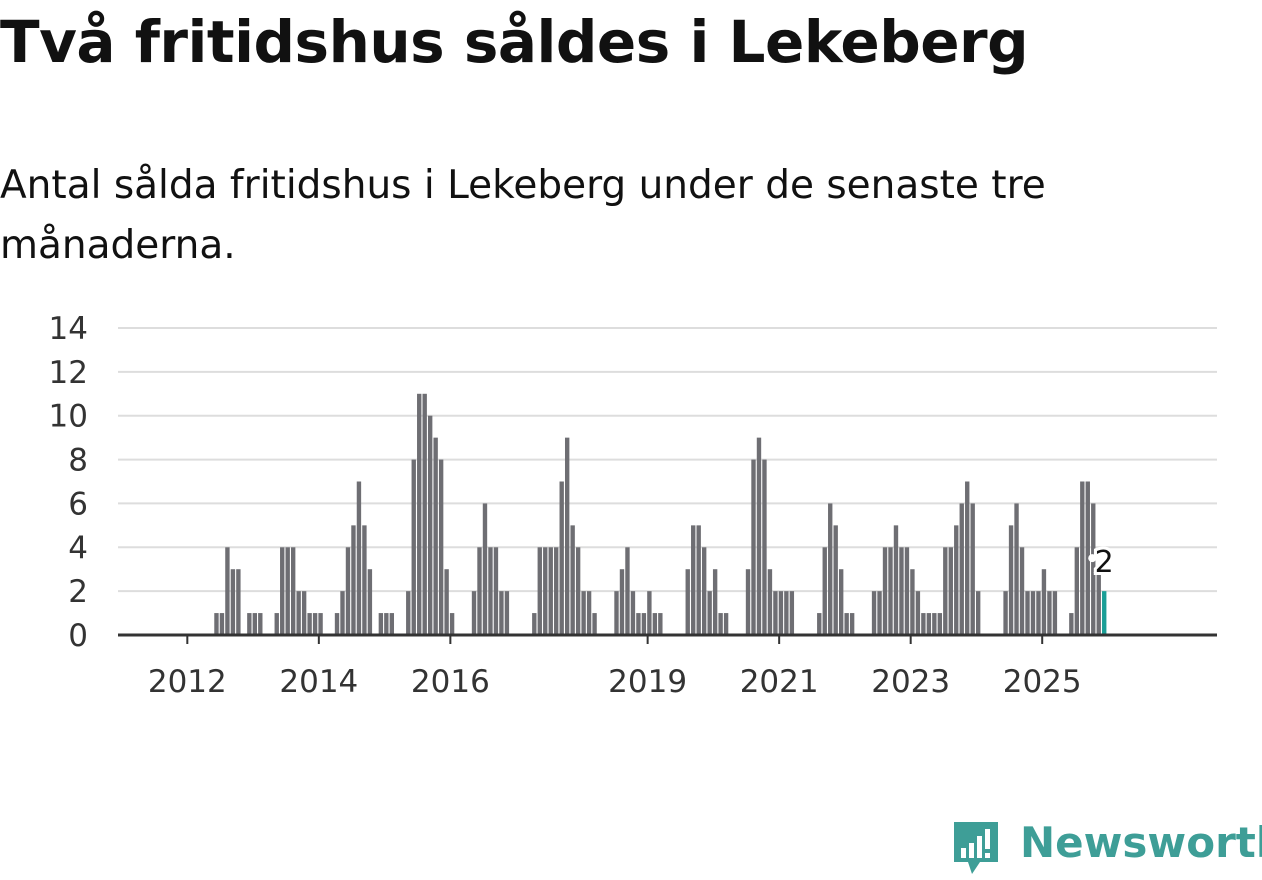 The width and height of the screenshot is (1262, 880). Describe the element at coordinates (1042, 682) in the screenshot. I see `x-tick-label: 2025` at that location.